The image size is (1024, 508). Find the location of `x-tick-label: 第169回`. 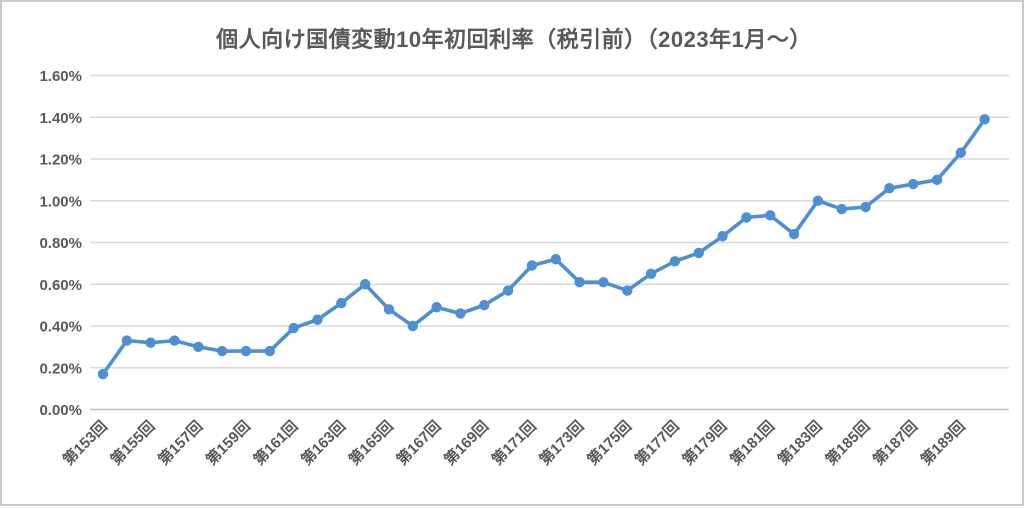

x-tick-label: 第169回 is located at coordinates (466, 443).